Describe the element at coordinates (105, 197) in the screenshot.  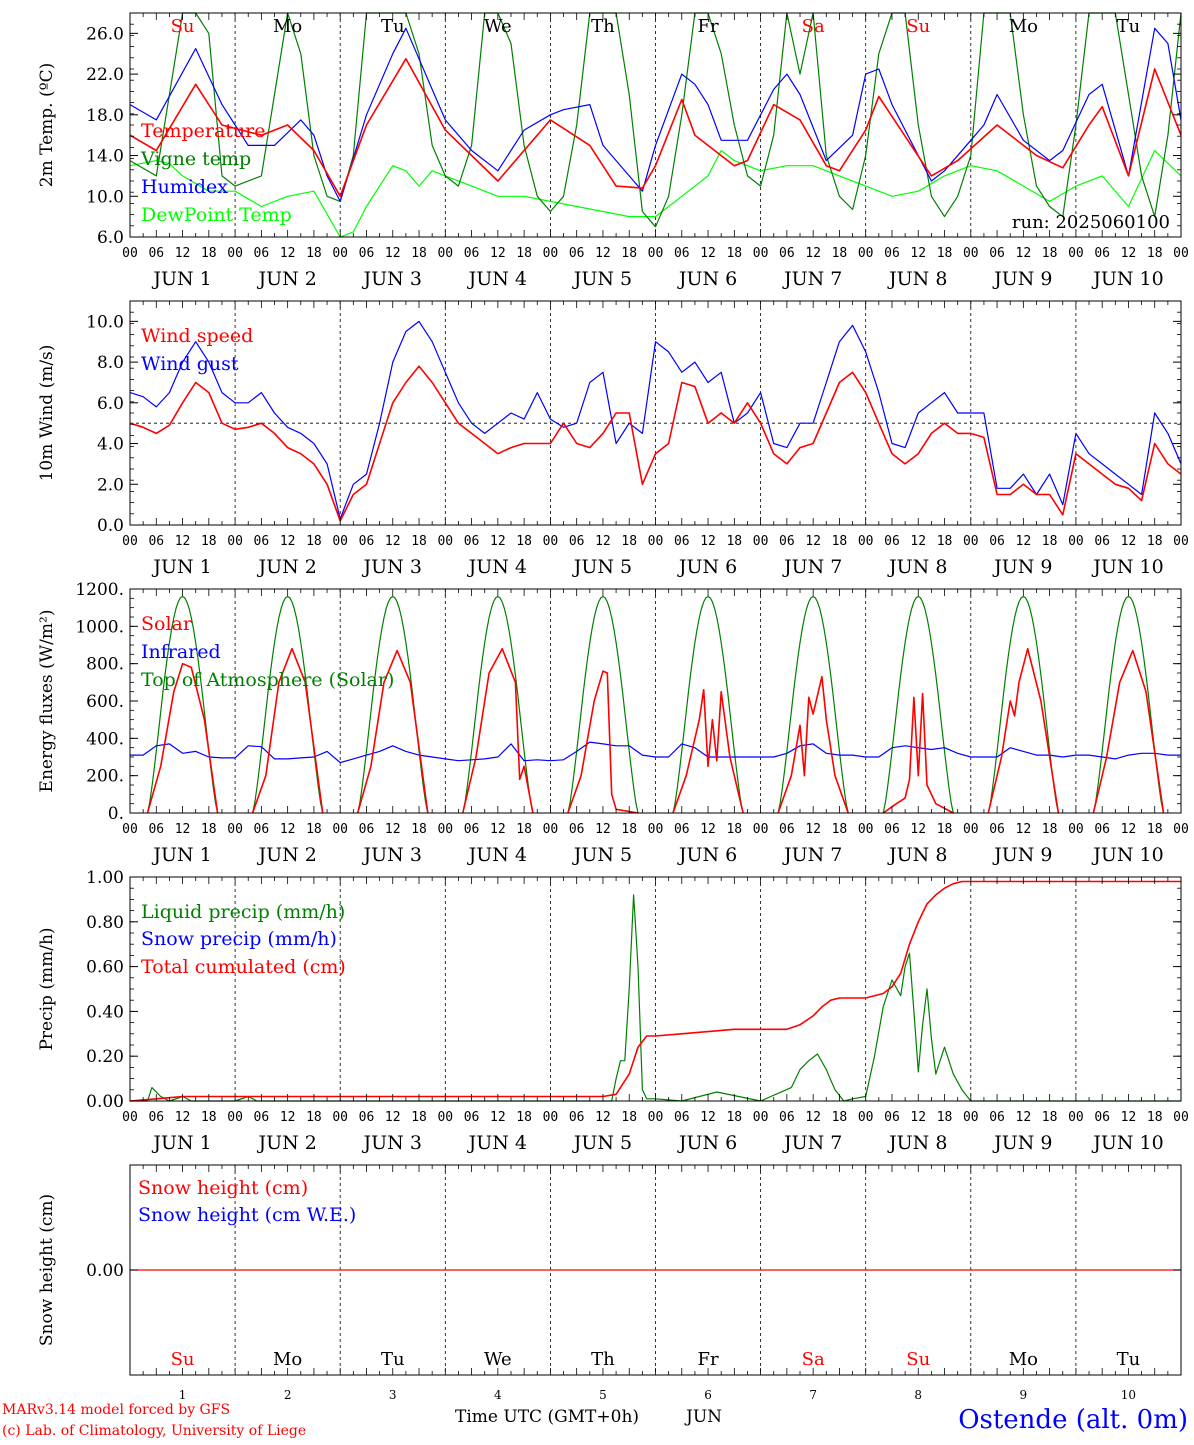
I see `y-tick-label: 10.0` at that location.